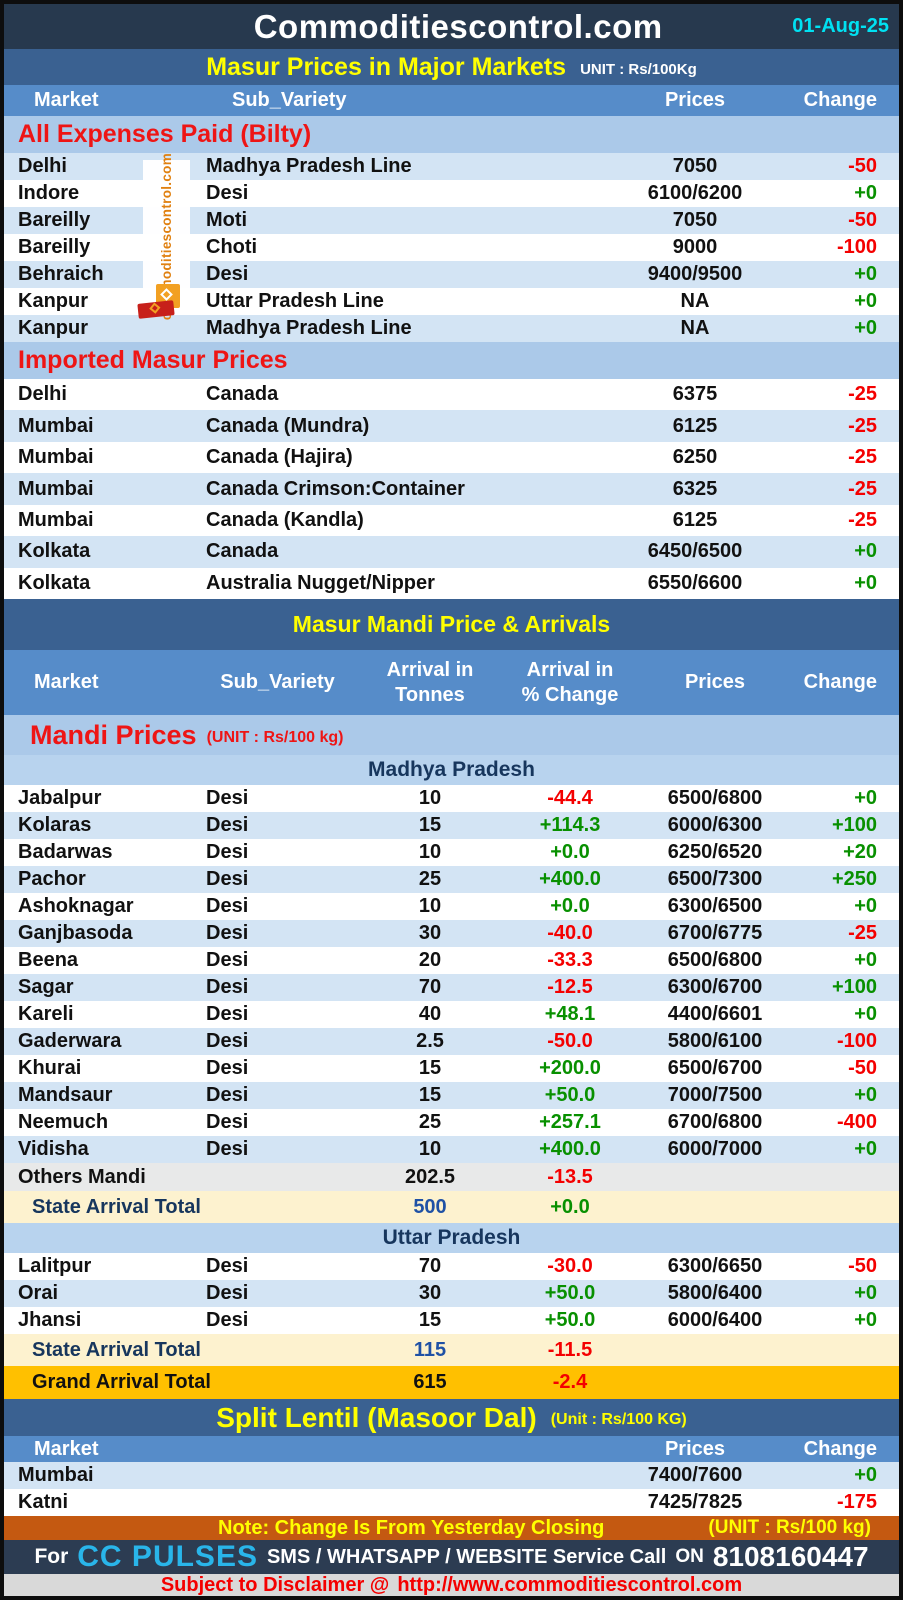 This screenshot has height=1600, width=903. Describe the element at coordinates (451, 134) in the screenshot. I see `group-header: All Expenses Paid (Bilty)` at that location.